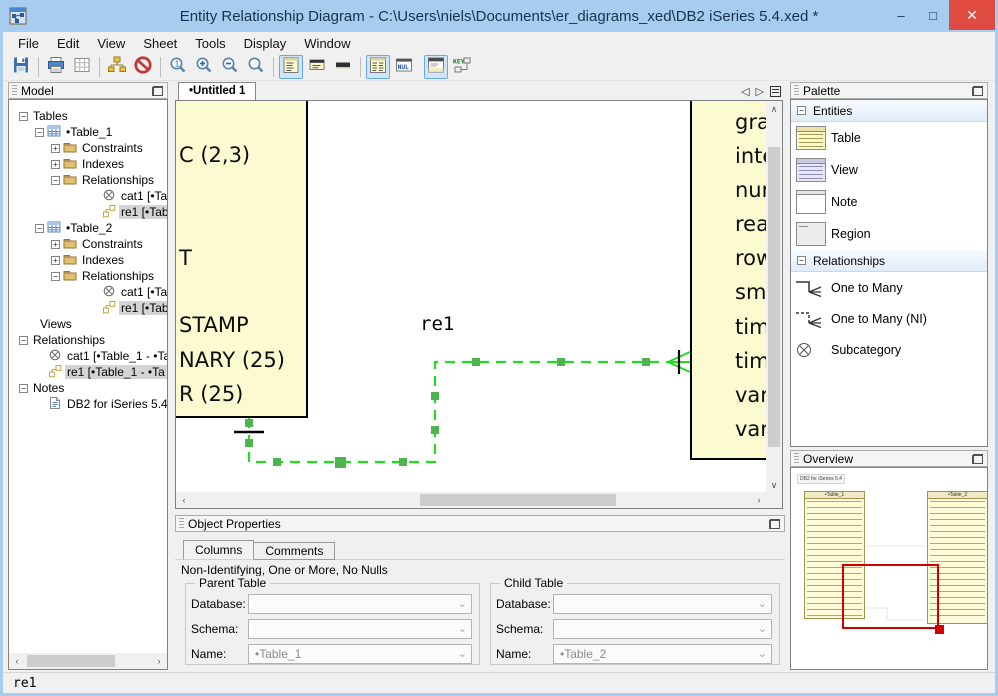 Image resolution: width=998 pixels, height=696 pixels. Describe the element at coordinates (360, 629) in the screenshot. I see `parent-schema-combo: ⌄` at that location.